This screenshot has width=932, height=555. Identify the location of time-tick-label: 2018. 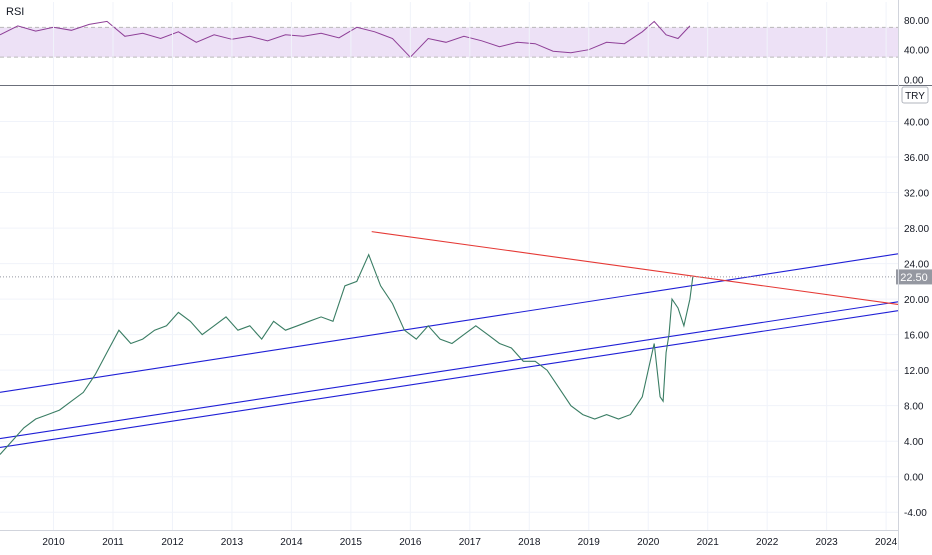
(529, 542).